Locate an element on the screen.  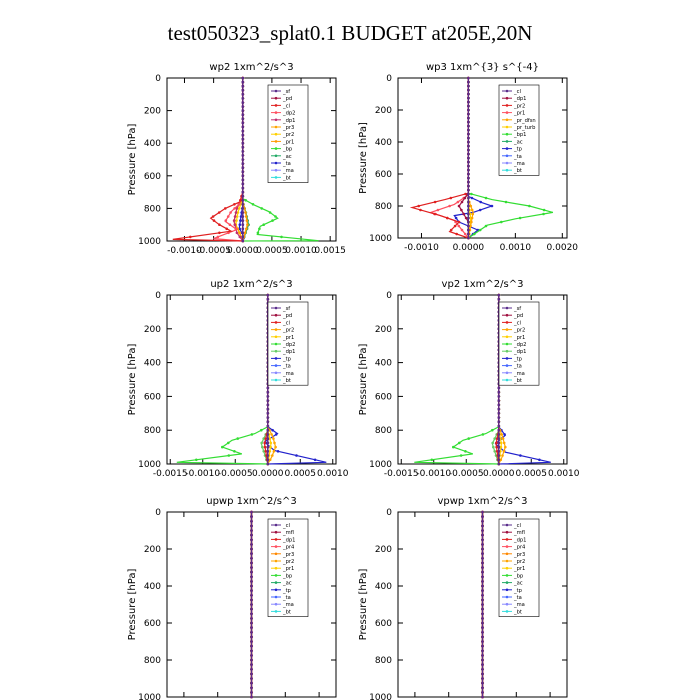
legend-label: _bp is located at coordinates (518, 576).